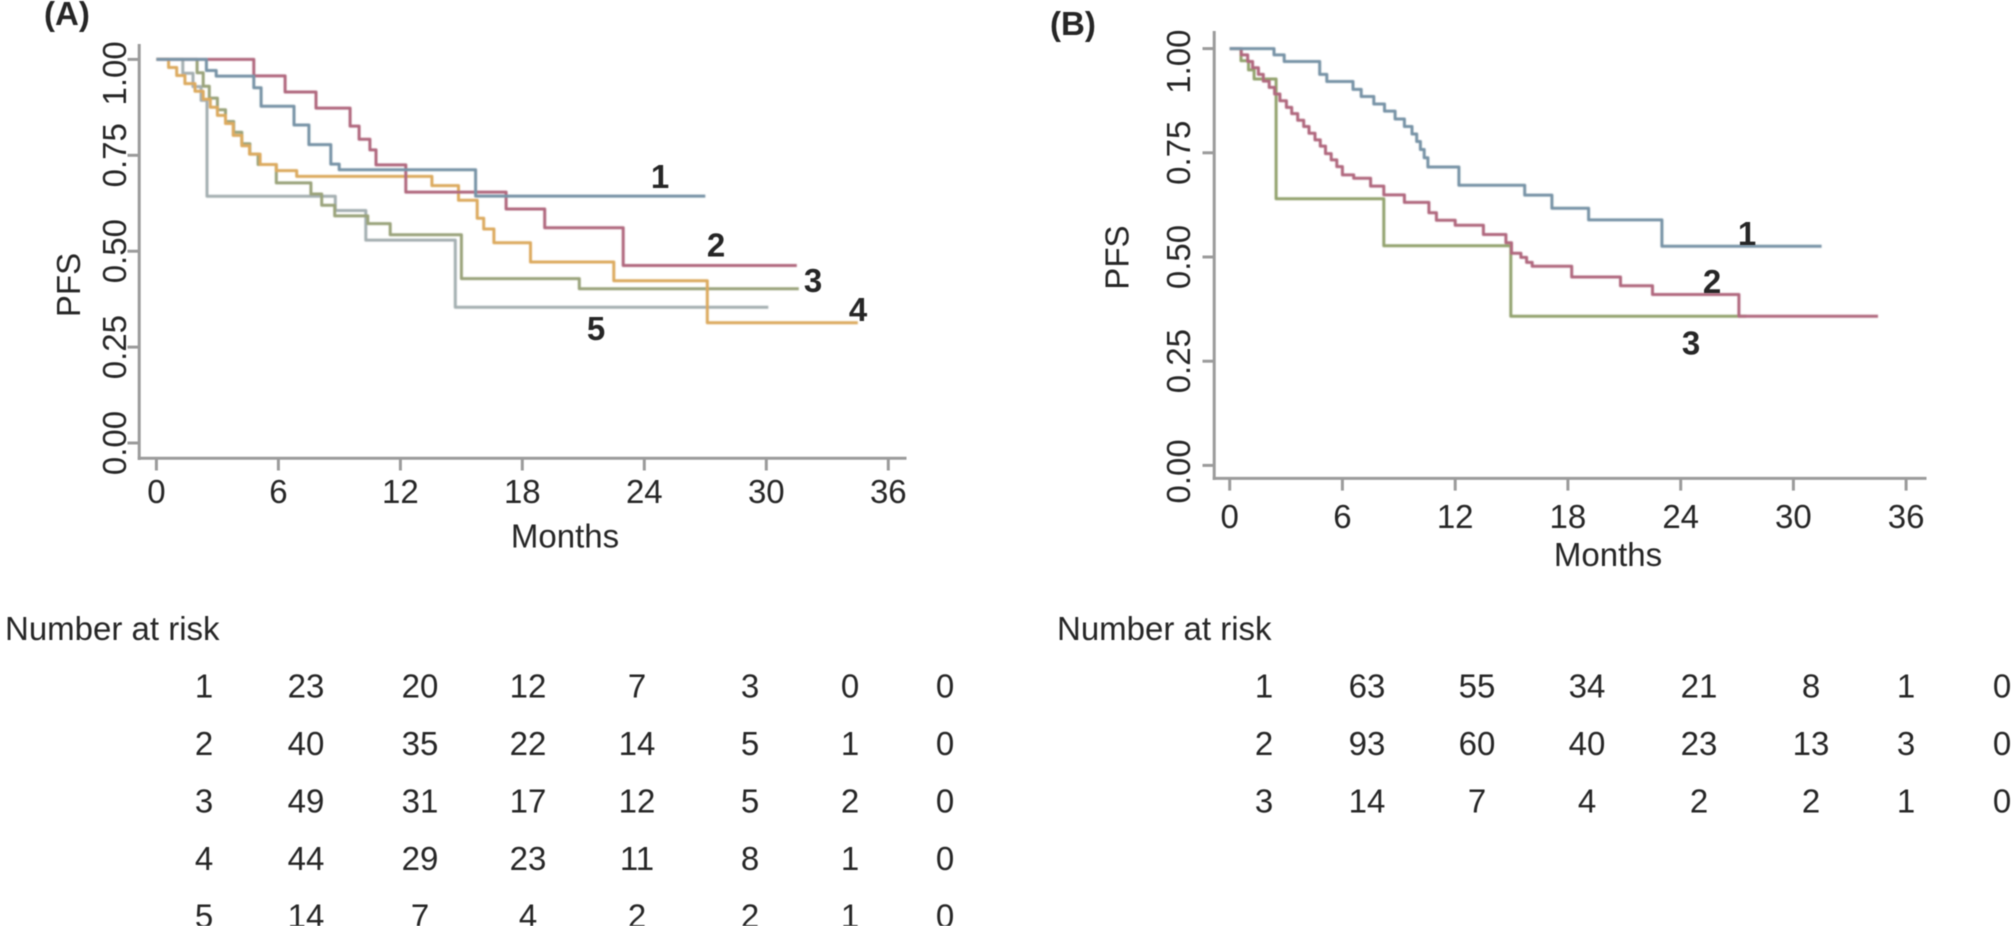 This screenshot has height=926, width=2013. Describe the element at coordinates (1477, 686) in the screenshot. I see `svg-text: 55` at that location.